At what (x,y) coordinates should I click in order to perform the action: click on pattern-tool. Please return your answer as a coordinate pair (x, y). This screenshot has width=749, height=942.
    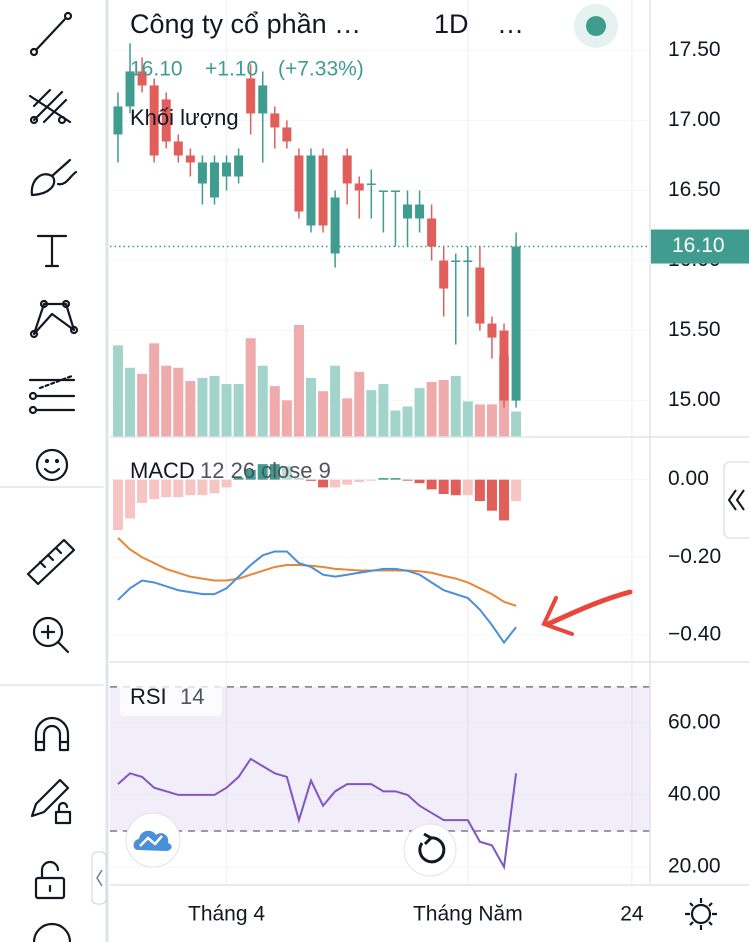
    Looking at the image, I should click on (54, 319).